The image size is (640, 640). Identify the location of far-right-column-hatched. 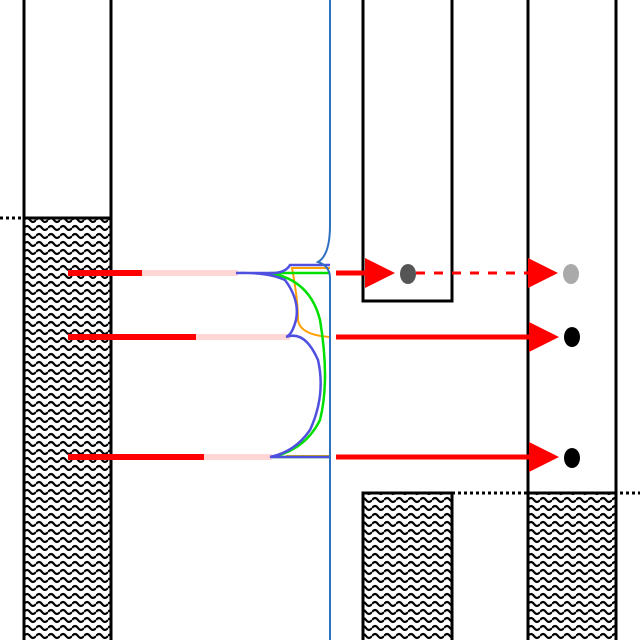
(572, 565).